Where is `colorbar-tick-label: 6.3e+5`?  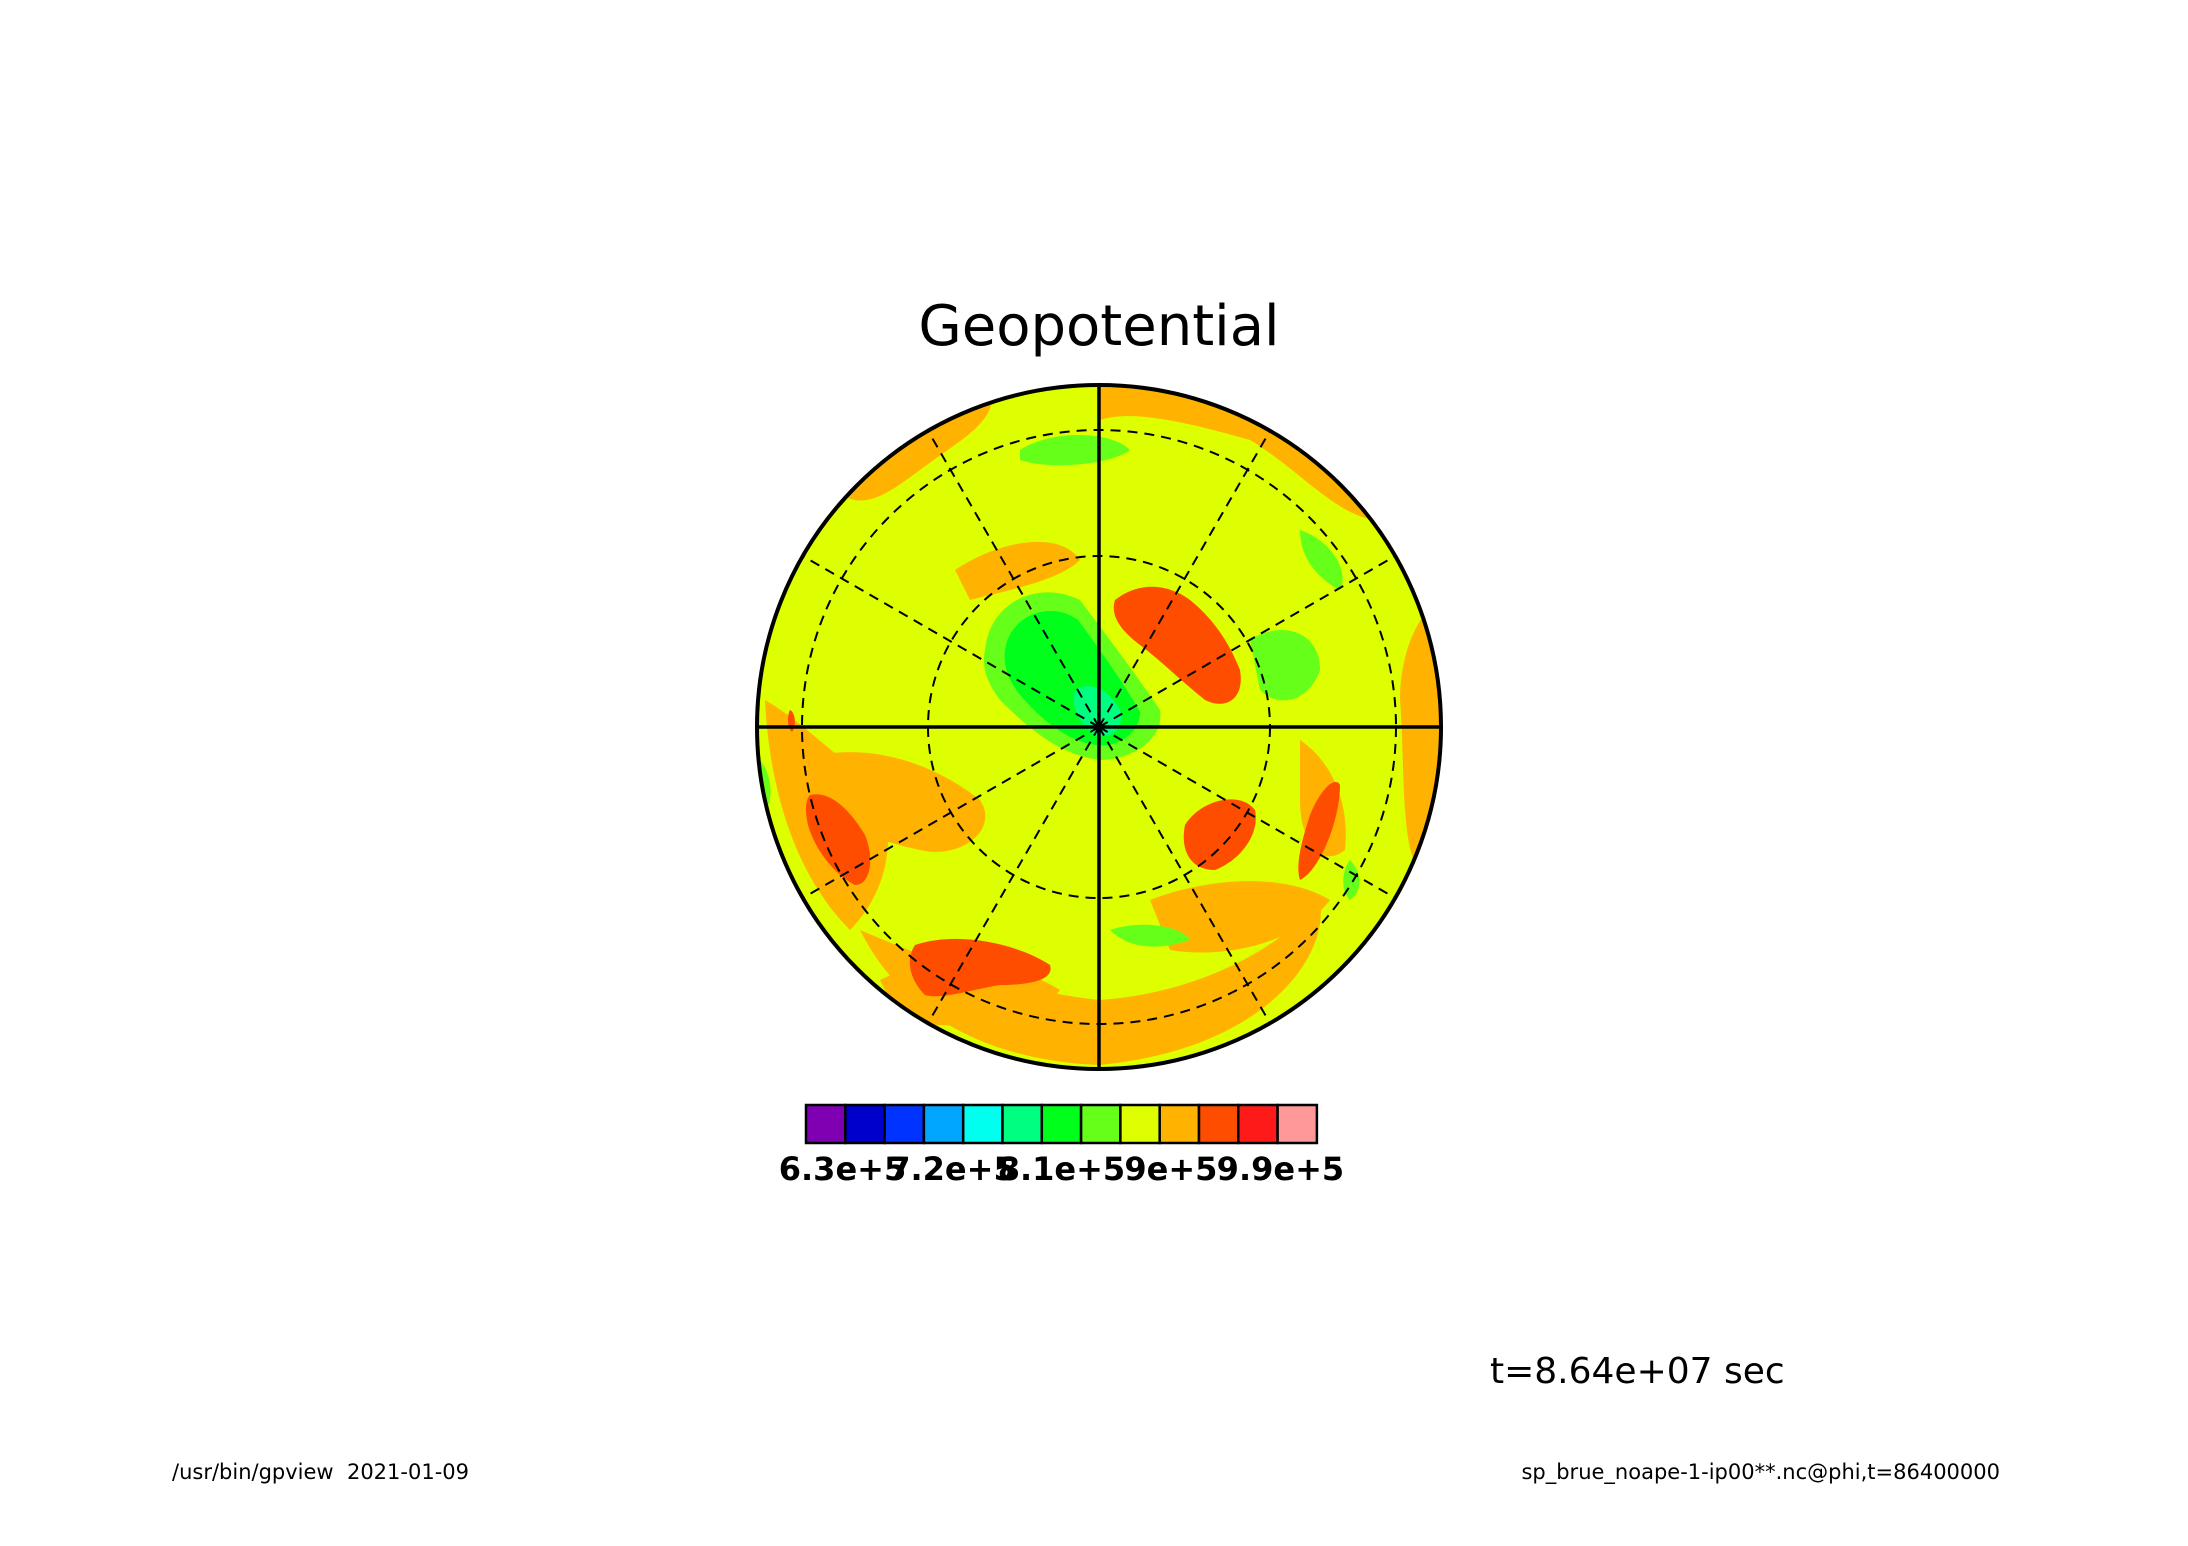 colorbar-tick-label: 6.3e+5 is located at coordinates (842, 1169).